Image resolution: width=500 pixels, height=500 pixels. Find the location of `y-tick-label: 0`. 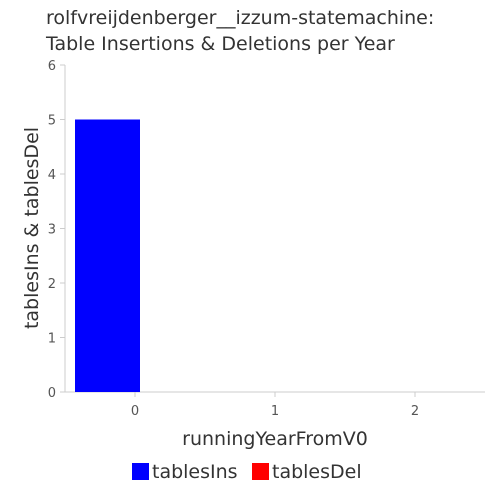

y-tick-label: 0 is located at coordinates (52, 393).